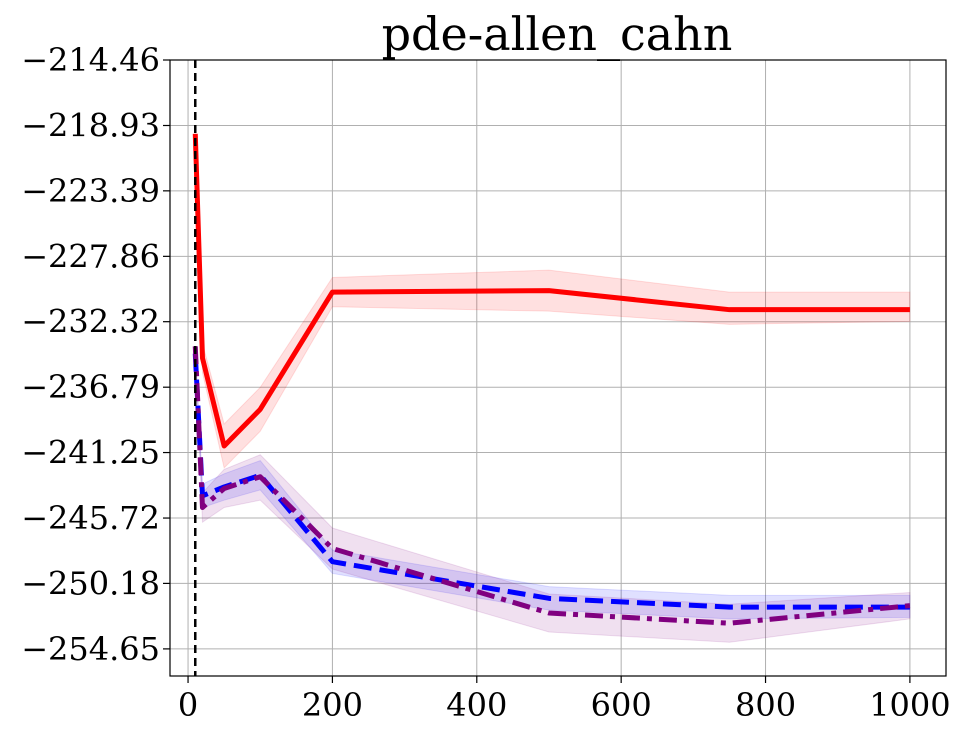 The image size is (964, 730). What do you see at coordinates (90, 322) in the screenshot?
I see `y-tick-label: −232.32` at bounding box center [90, 322].